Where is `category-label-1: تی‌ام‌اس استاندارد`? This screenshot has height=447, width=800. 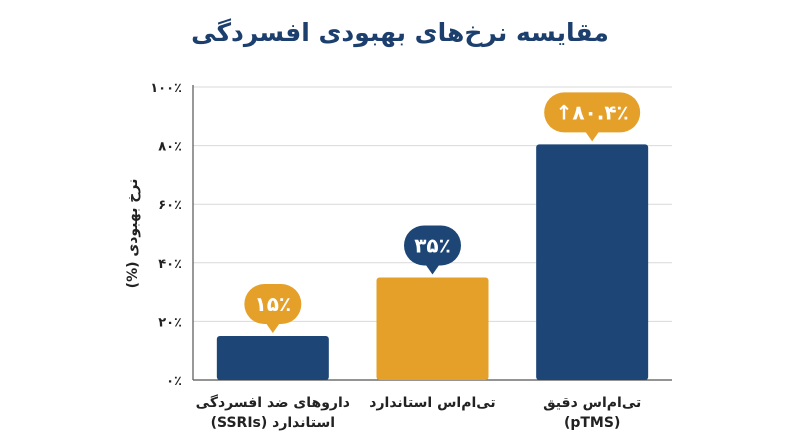 category-label-1: تی‌ام‌اس استاندارد is located at coordinates (432, 403).